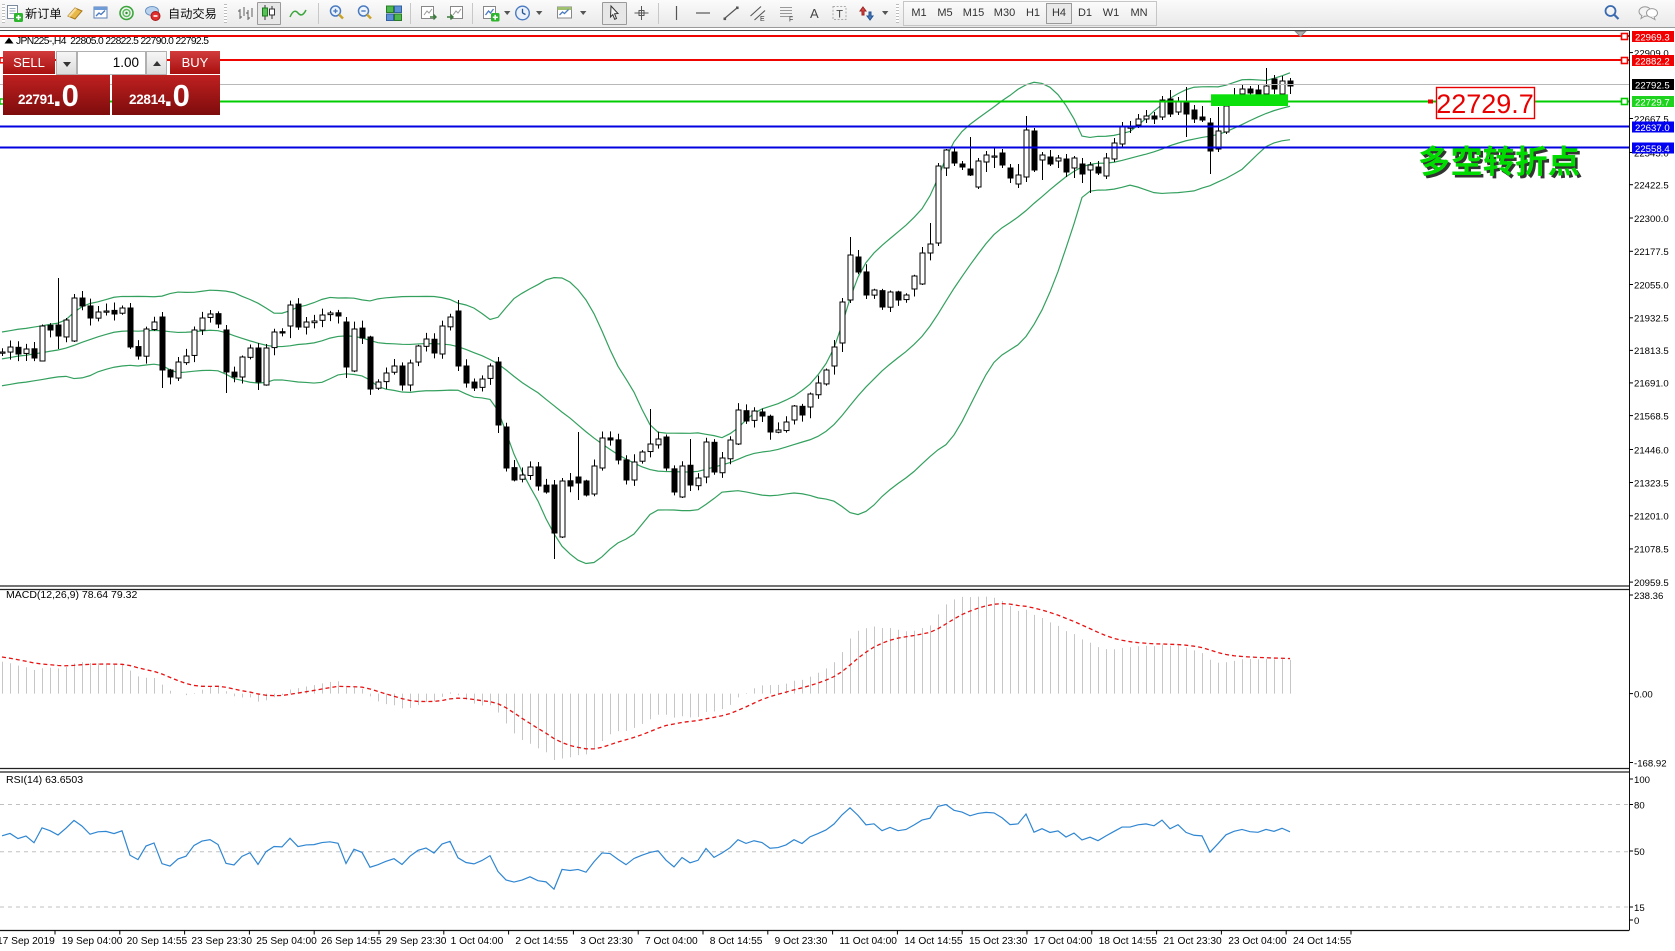 Image resolution: width=1675 pixels, height=951 pixels. What do you see at coordinates (1651, 583) in the screenshot?
I see `svg-text: 20959.5` at bounding box center [1651, 583].